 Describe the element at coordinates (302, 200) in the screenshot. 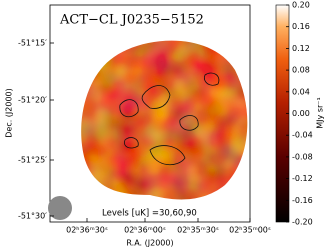

I see `colorbar-tick-label: -0.16` at that location.